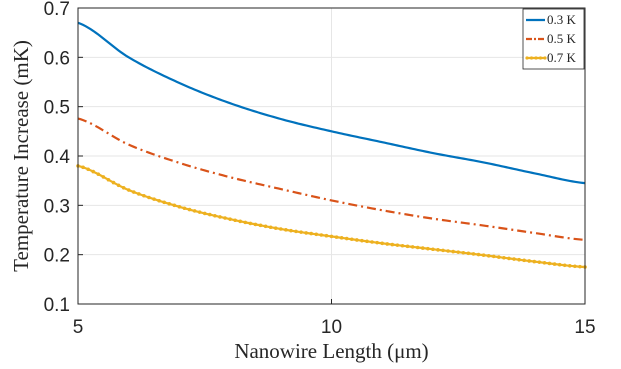 This screenshot has height=369, width=621. Describe the element at coordinates (57, 256) in the screenshot. I see `y-tick-label: 0.2` at that location.